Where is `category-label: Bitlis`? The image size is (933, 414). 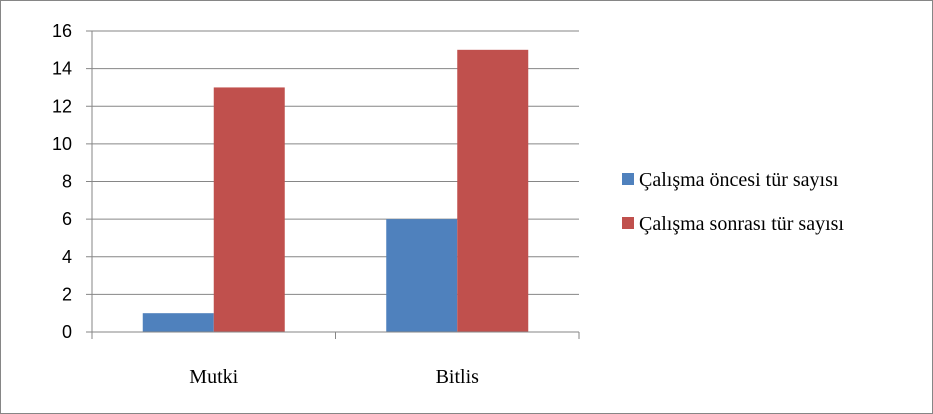 category-label: Bitlis is located at coordinates (458, 377).